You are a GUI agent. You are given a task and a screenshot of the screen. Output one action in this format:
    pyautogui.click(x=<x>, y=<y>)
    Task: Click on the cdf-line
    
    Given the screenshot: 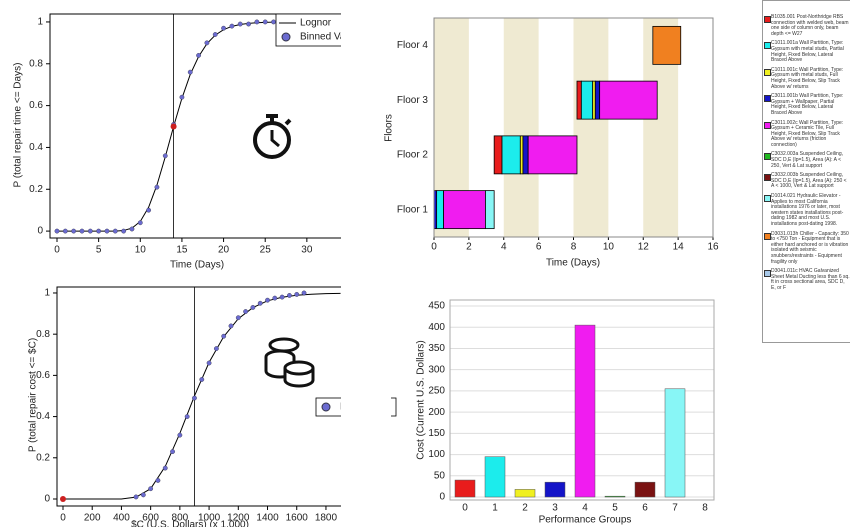 What is the action you would take?
    pyautogui.click(x=201, y=396)
    